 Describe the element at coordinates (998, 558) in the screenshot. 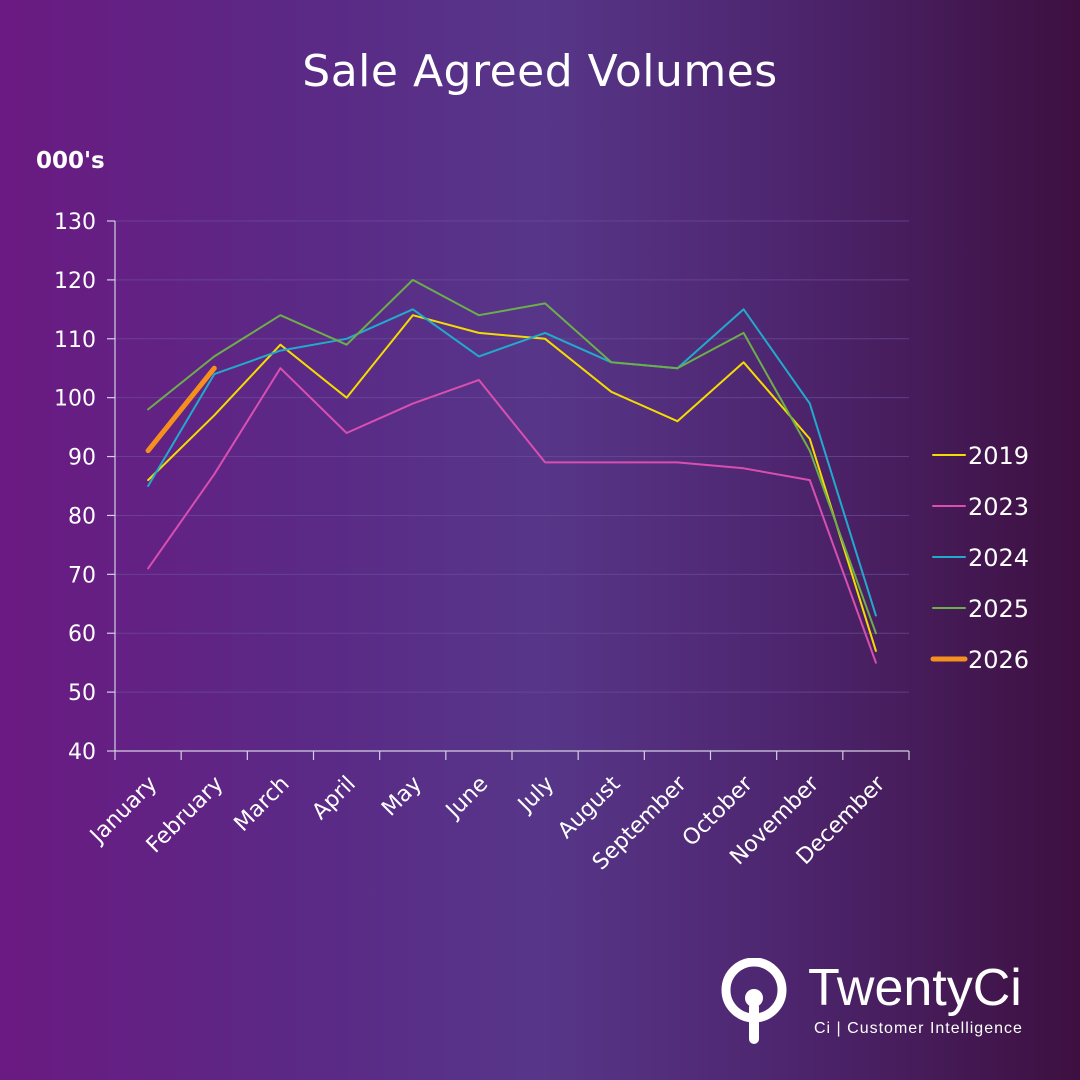

I see `legend-label-2024: 2024` at that location.